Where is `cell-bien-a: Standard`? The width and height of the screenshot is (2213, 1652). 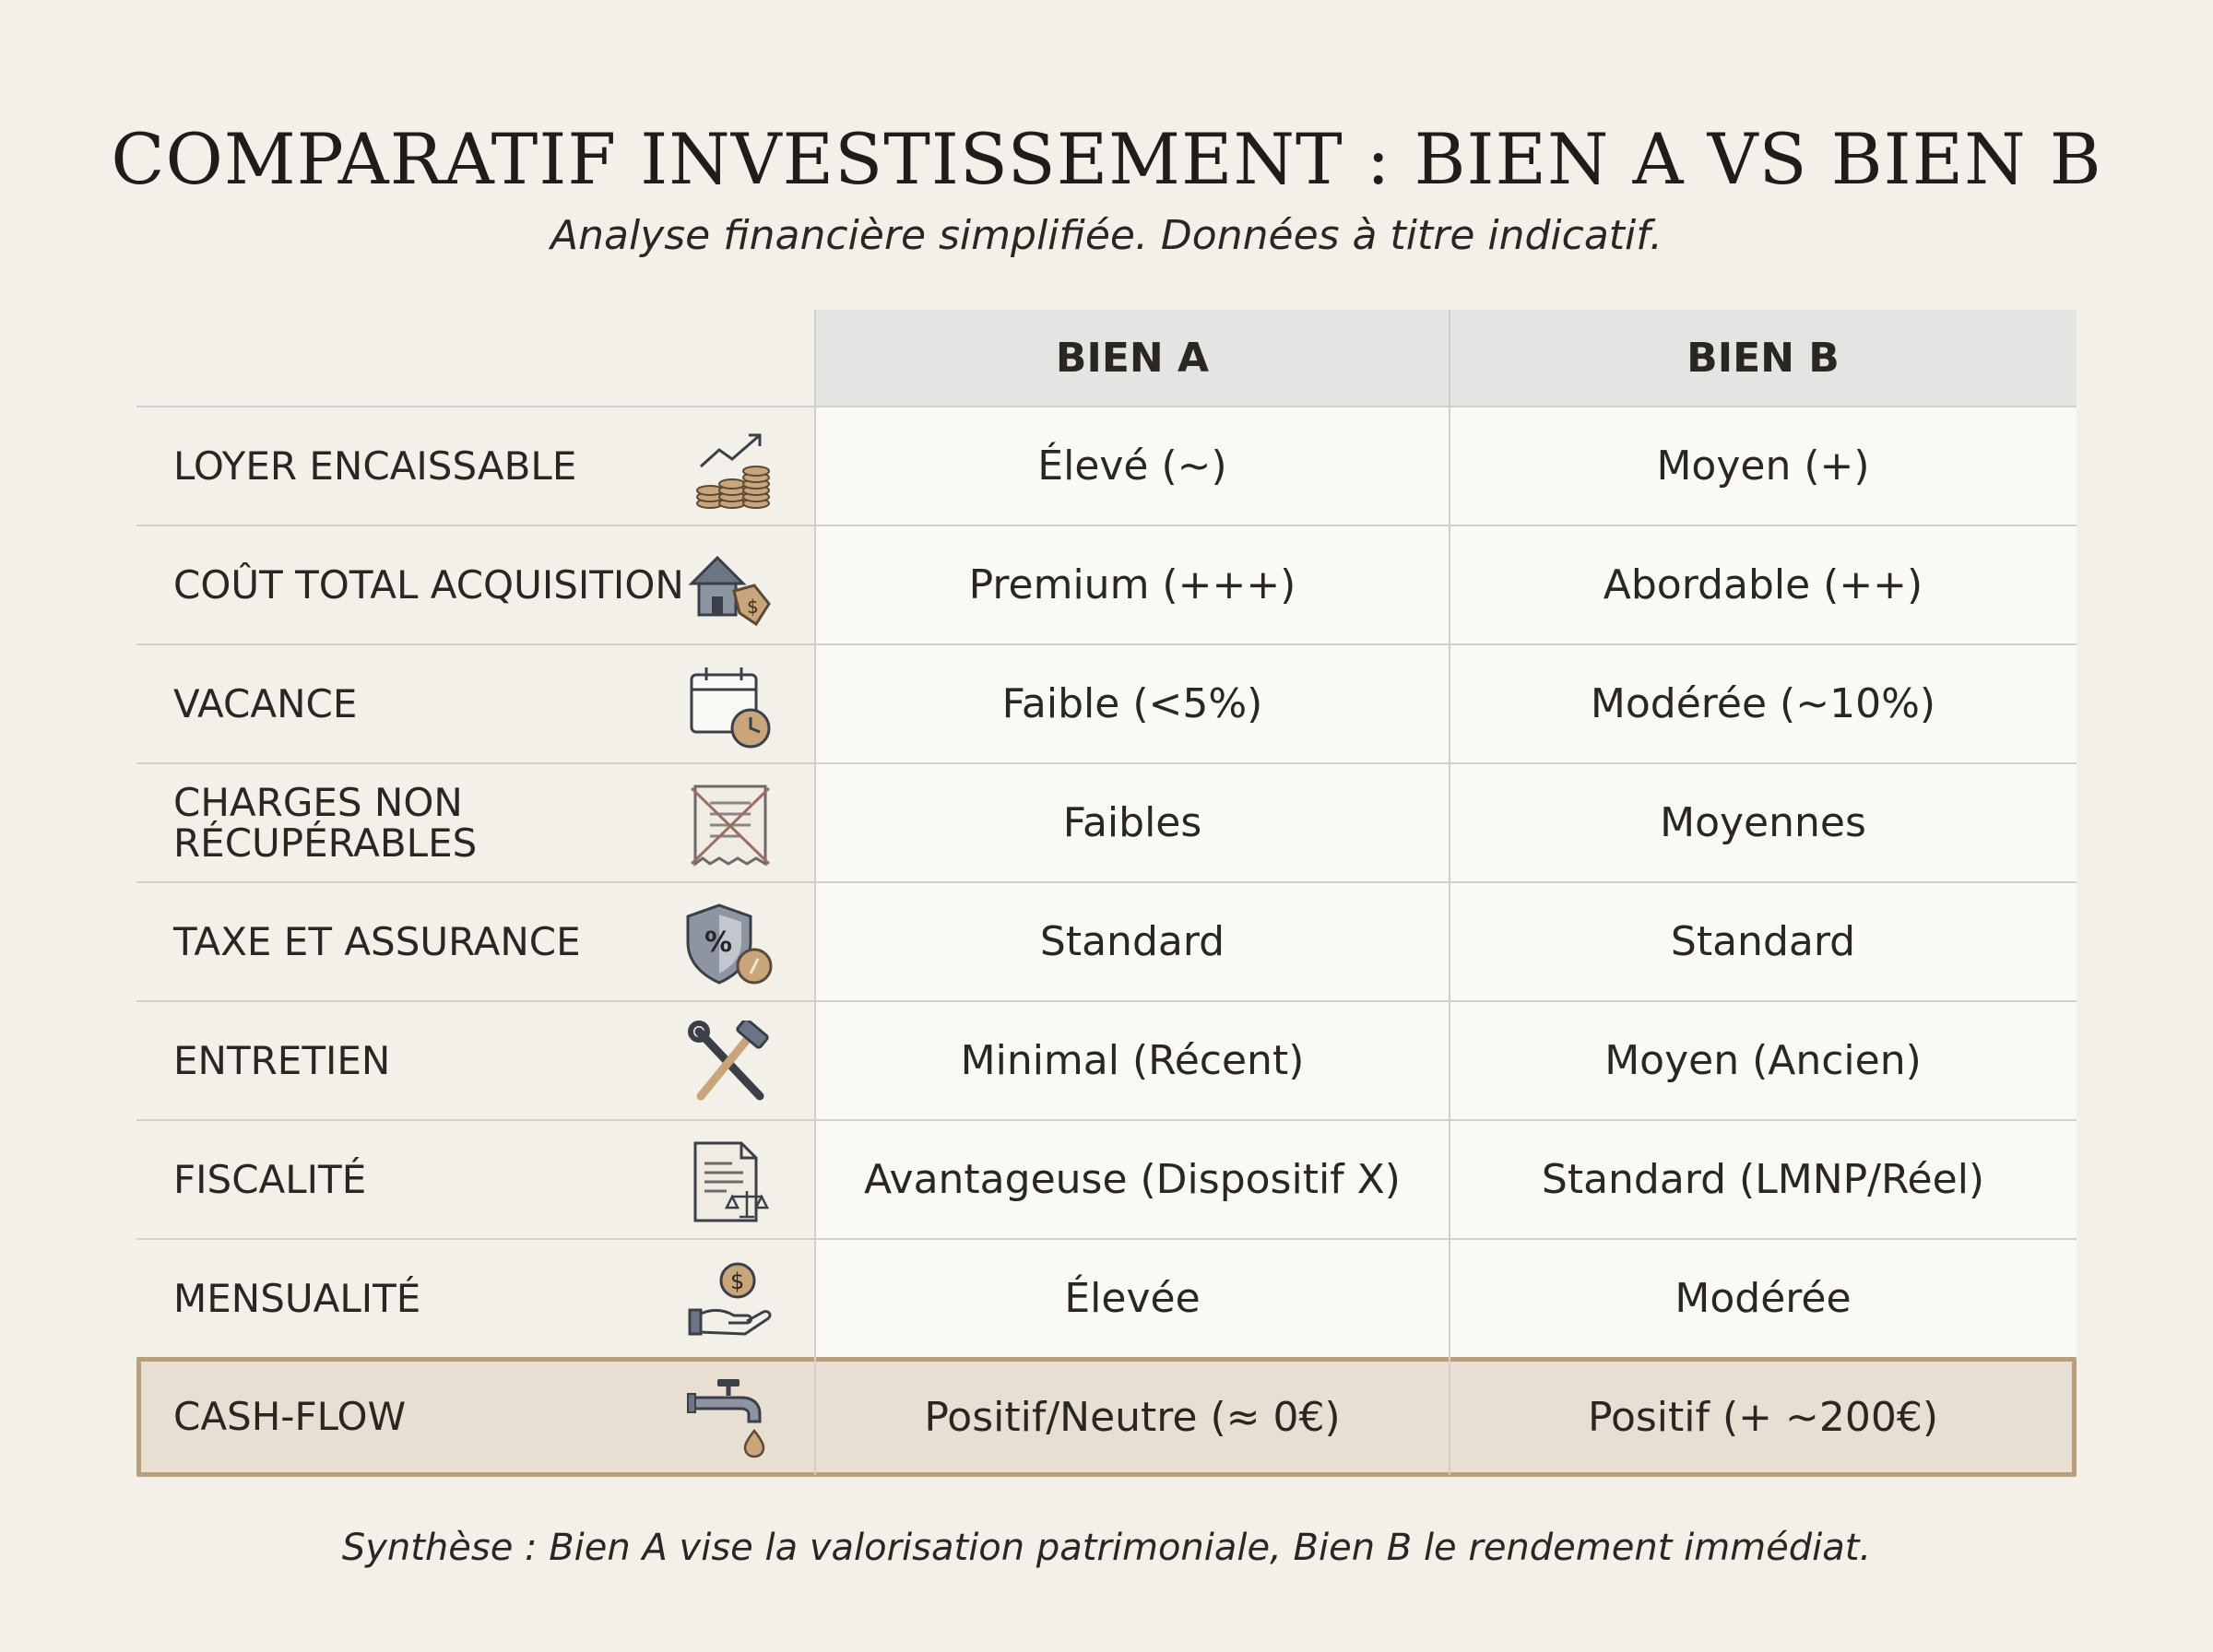
cell-bien-a: Standard is located at coordinates (1132, 941).